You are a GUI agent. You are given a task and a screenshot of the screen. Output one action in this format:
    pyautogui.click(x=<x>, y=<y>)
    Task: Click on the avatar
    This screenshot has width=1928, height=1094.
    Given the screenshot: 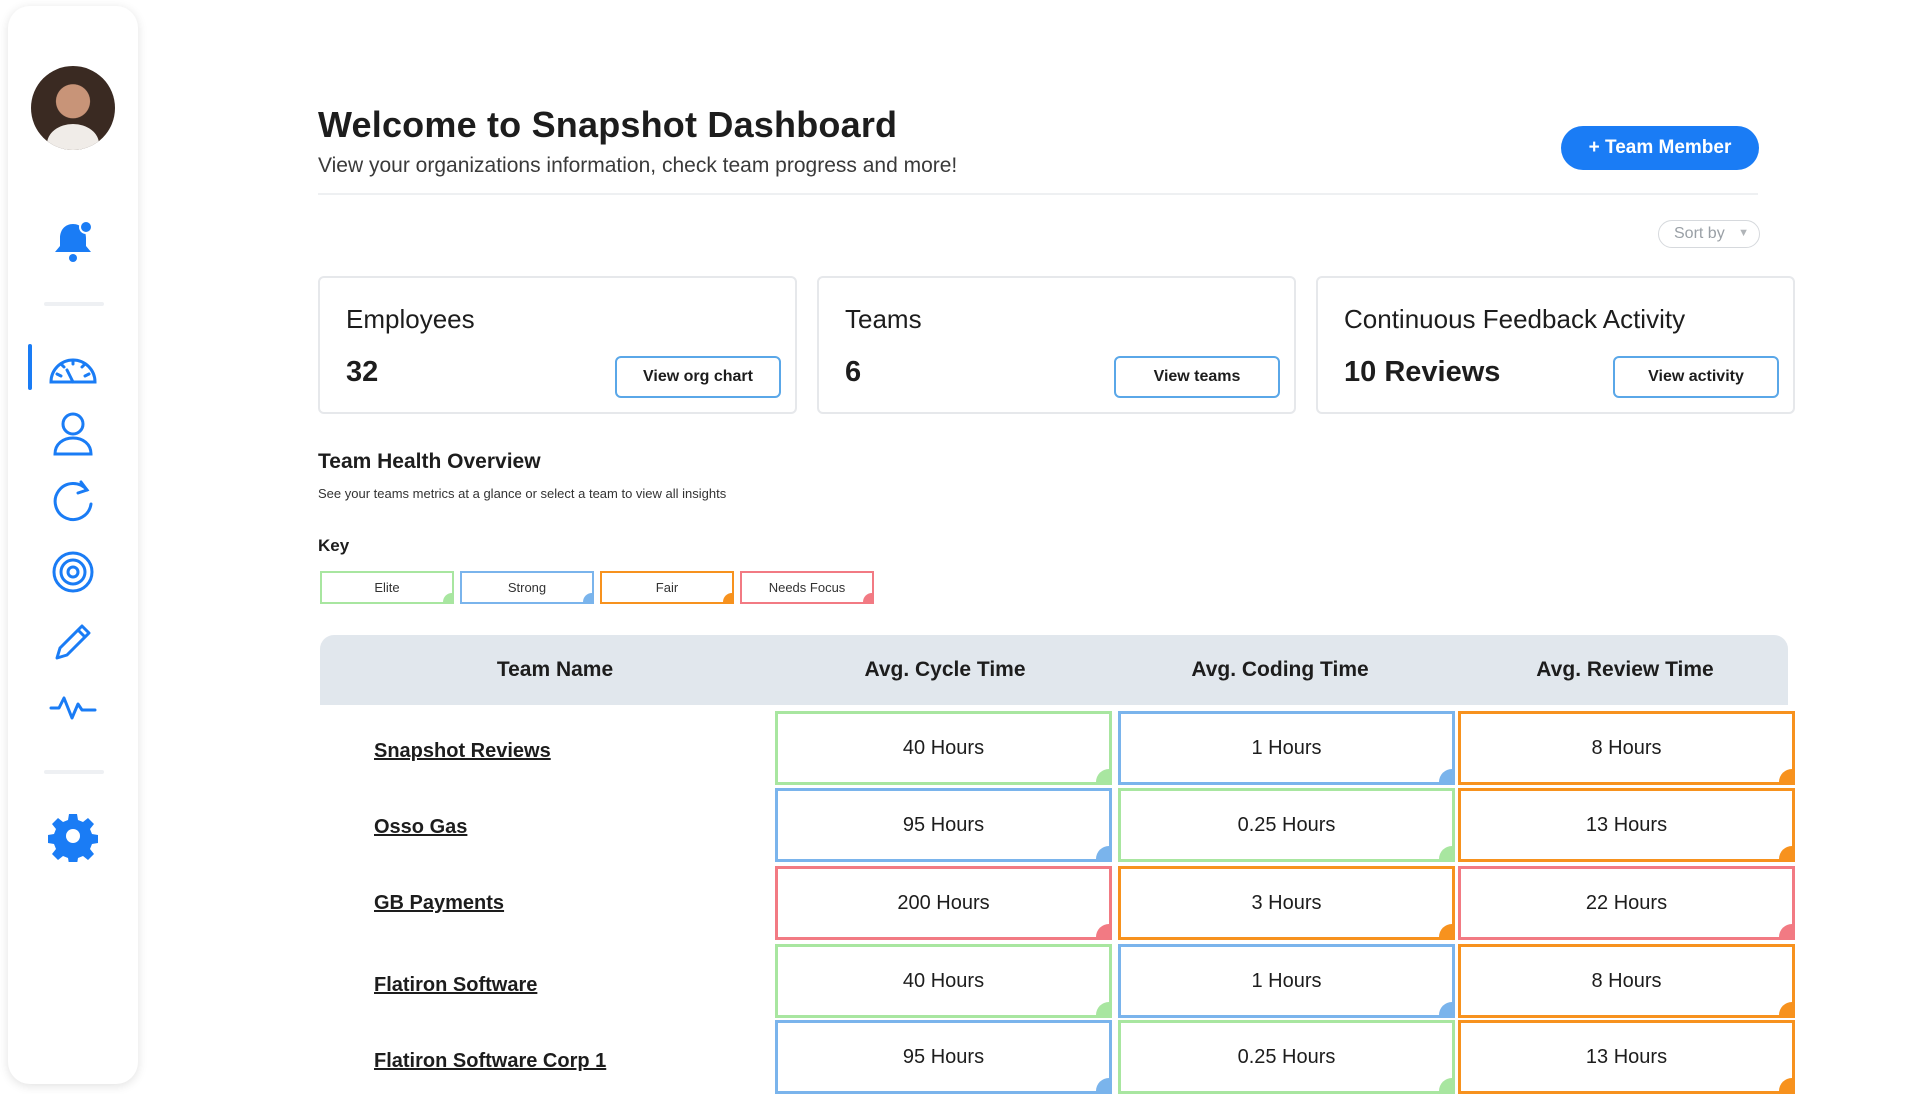 What is the action you would take?
    pyautogui.click(x=73, y=108)
    